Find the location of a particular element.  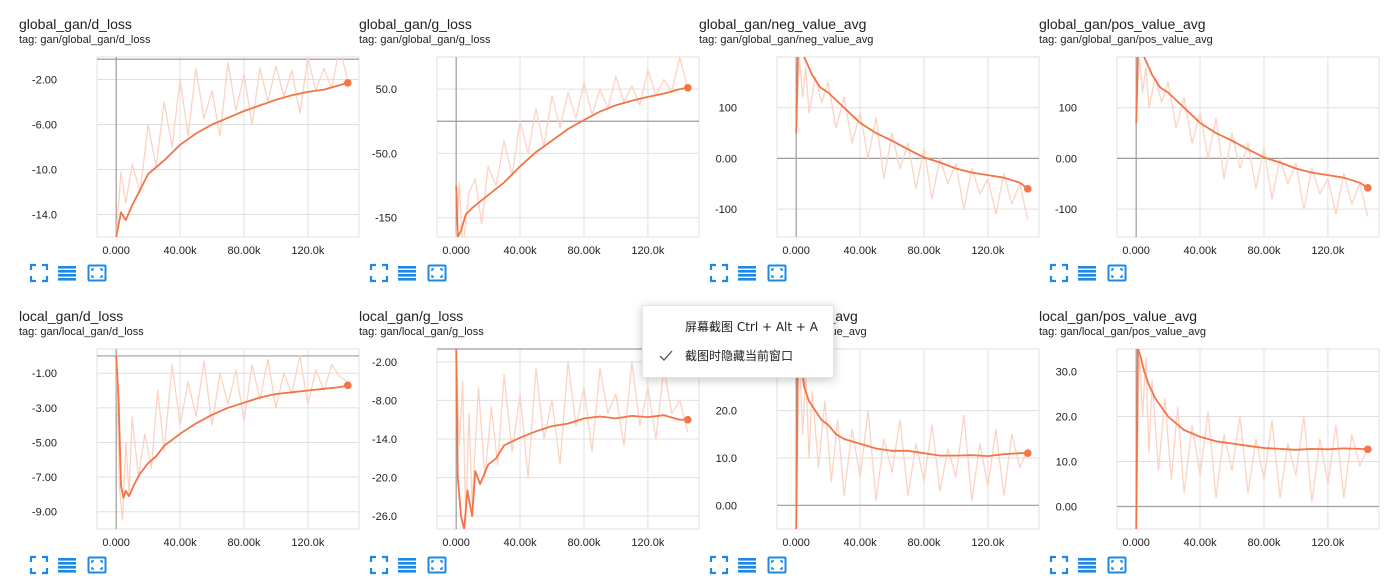

chart-tag: tag: gan/global_gan/g_loss is located at coordinates (425, 40).